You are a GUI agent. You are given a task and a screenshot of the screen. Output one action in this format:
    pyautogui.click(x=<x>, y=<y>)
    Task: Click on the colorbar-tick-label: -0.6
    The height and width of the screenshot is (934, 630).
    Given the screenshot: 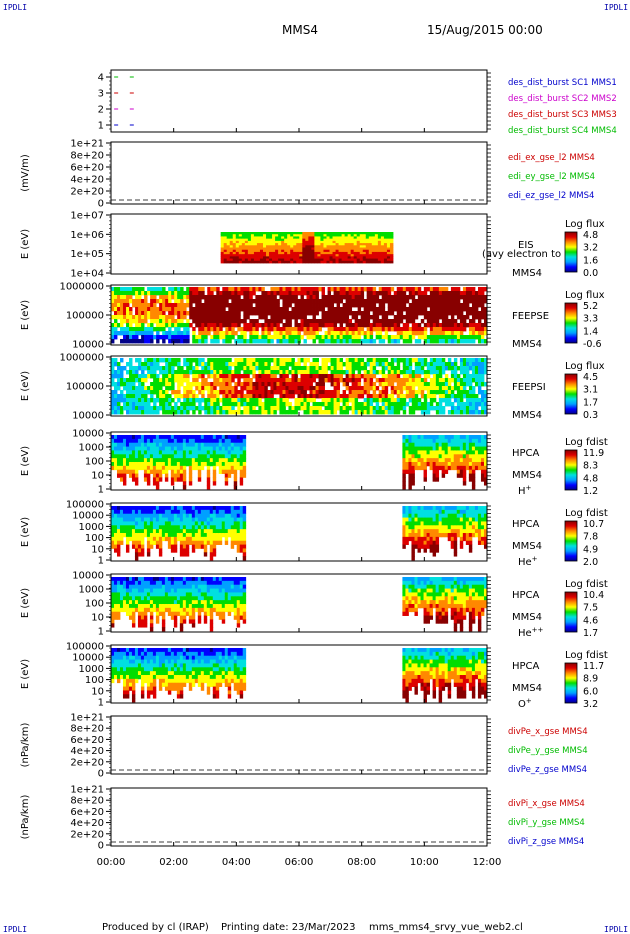 What is the action you would take?
    pyautogui.click(x=592, y=344)
    